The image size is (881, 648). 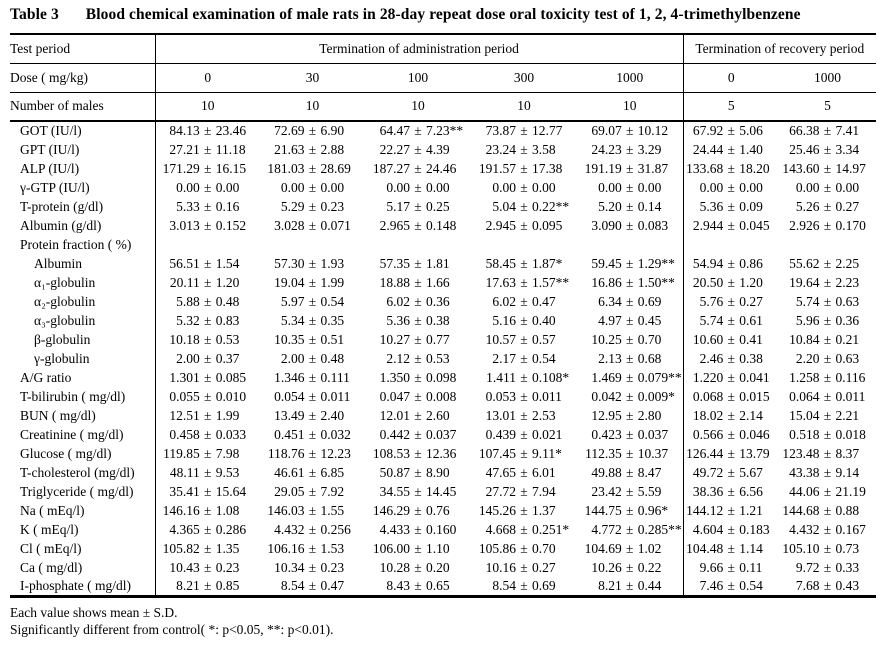 I want to click on value-cell: 10.26 ±0.22, so click(x=630, y=567).